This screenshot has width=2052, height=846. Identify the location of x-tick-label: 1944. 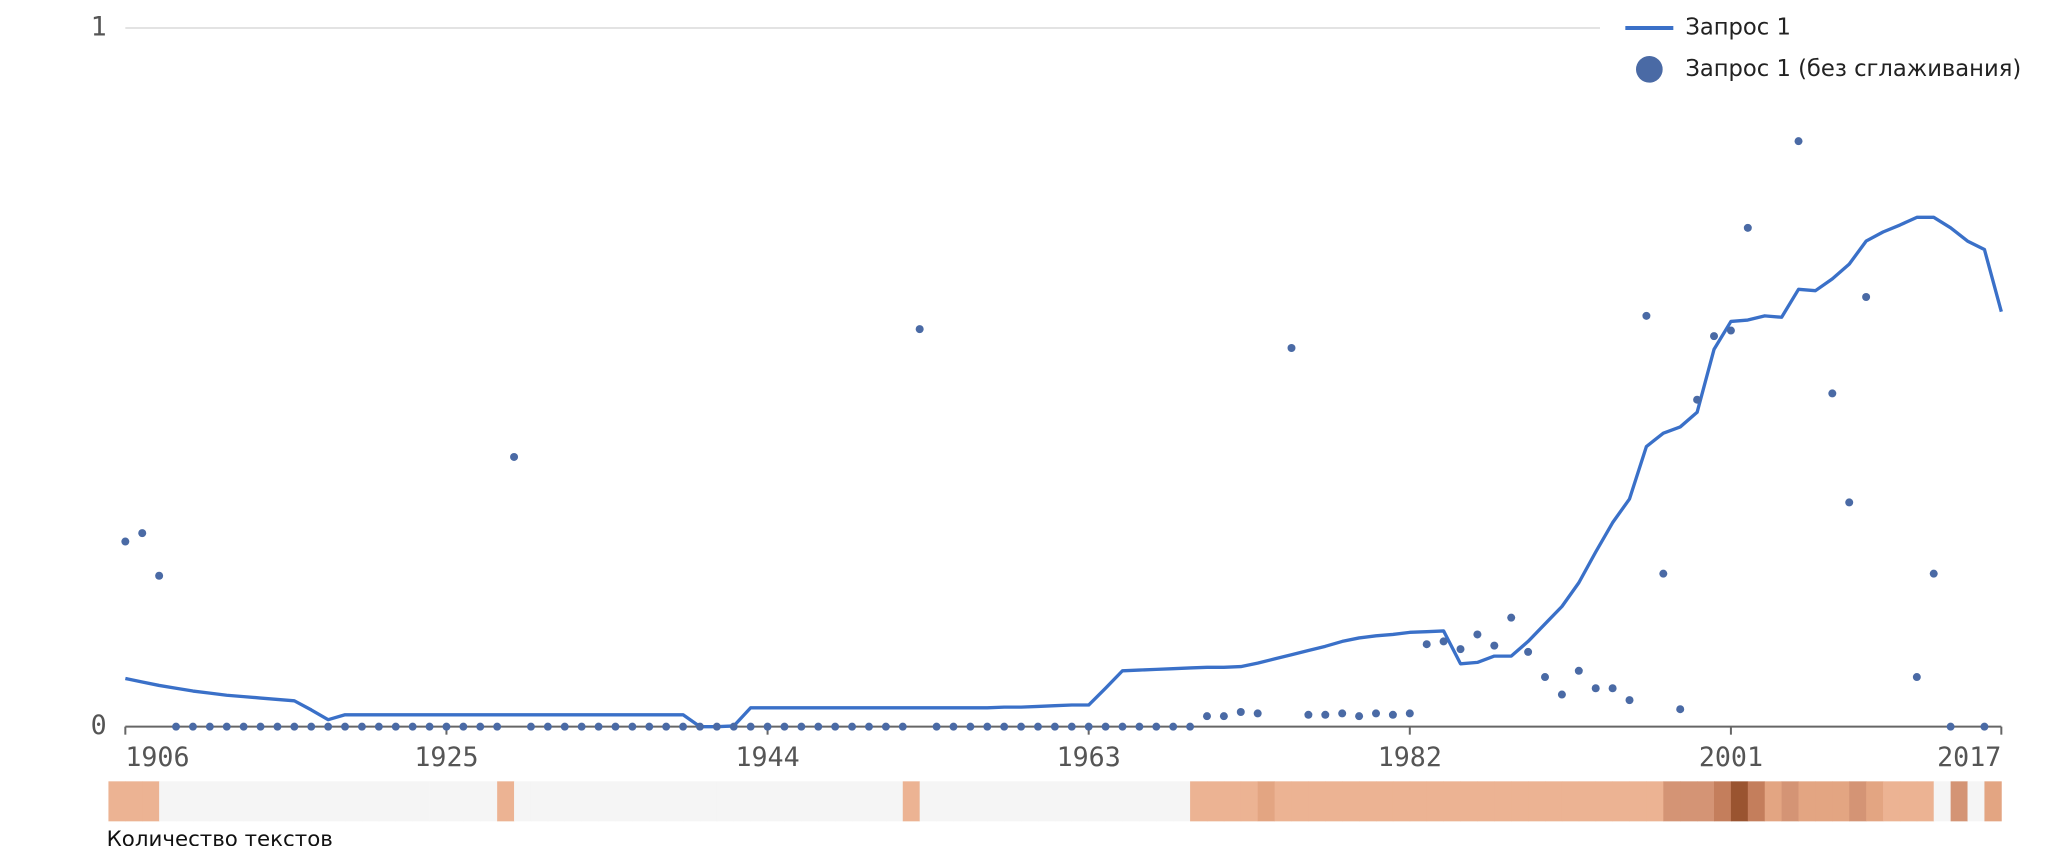
(767, 757).